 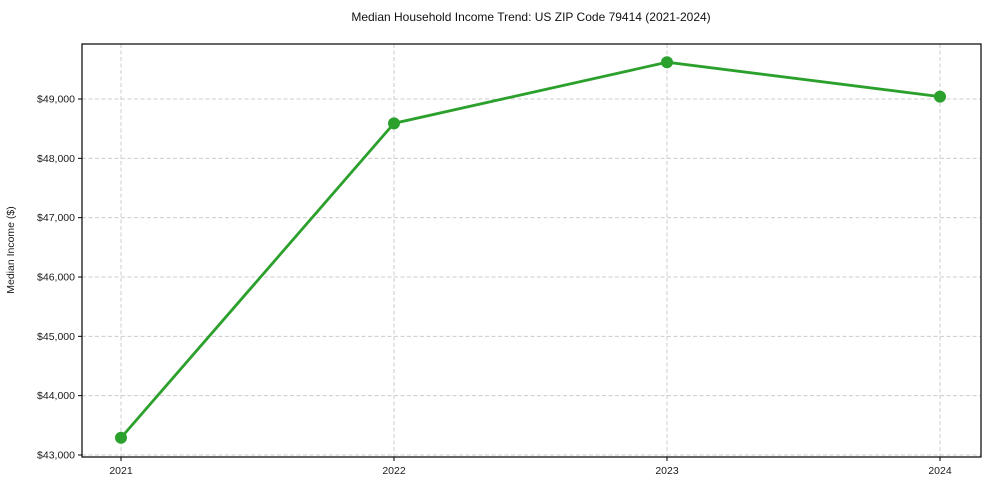 I want to click on x-tick-label: 2021, so click(x=121, y=471).